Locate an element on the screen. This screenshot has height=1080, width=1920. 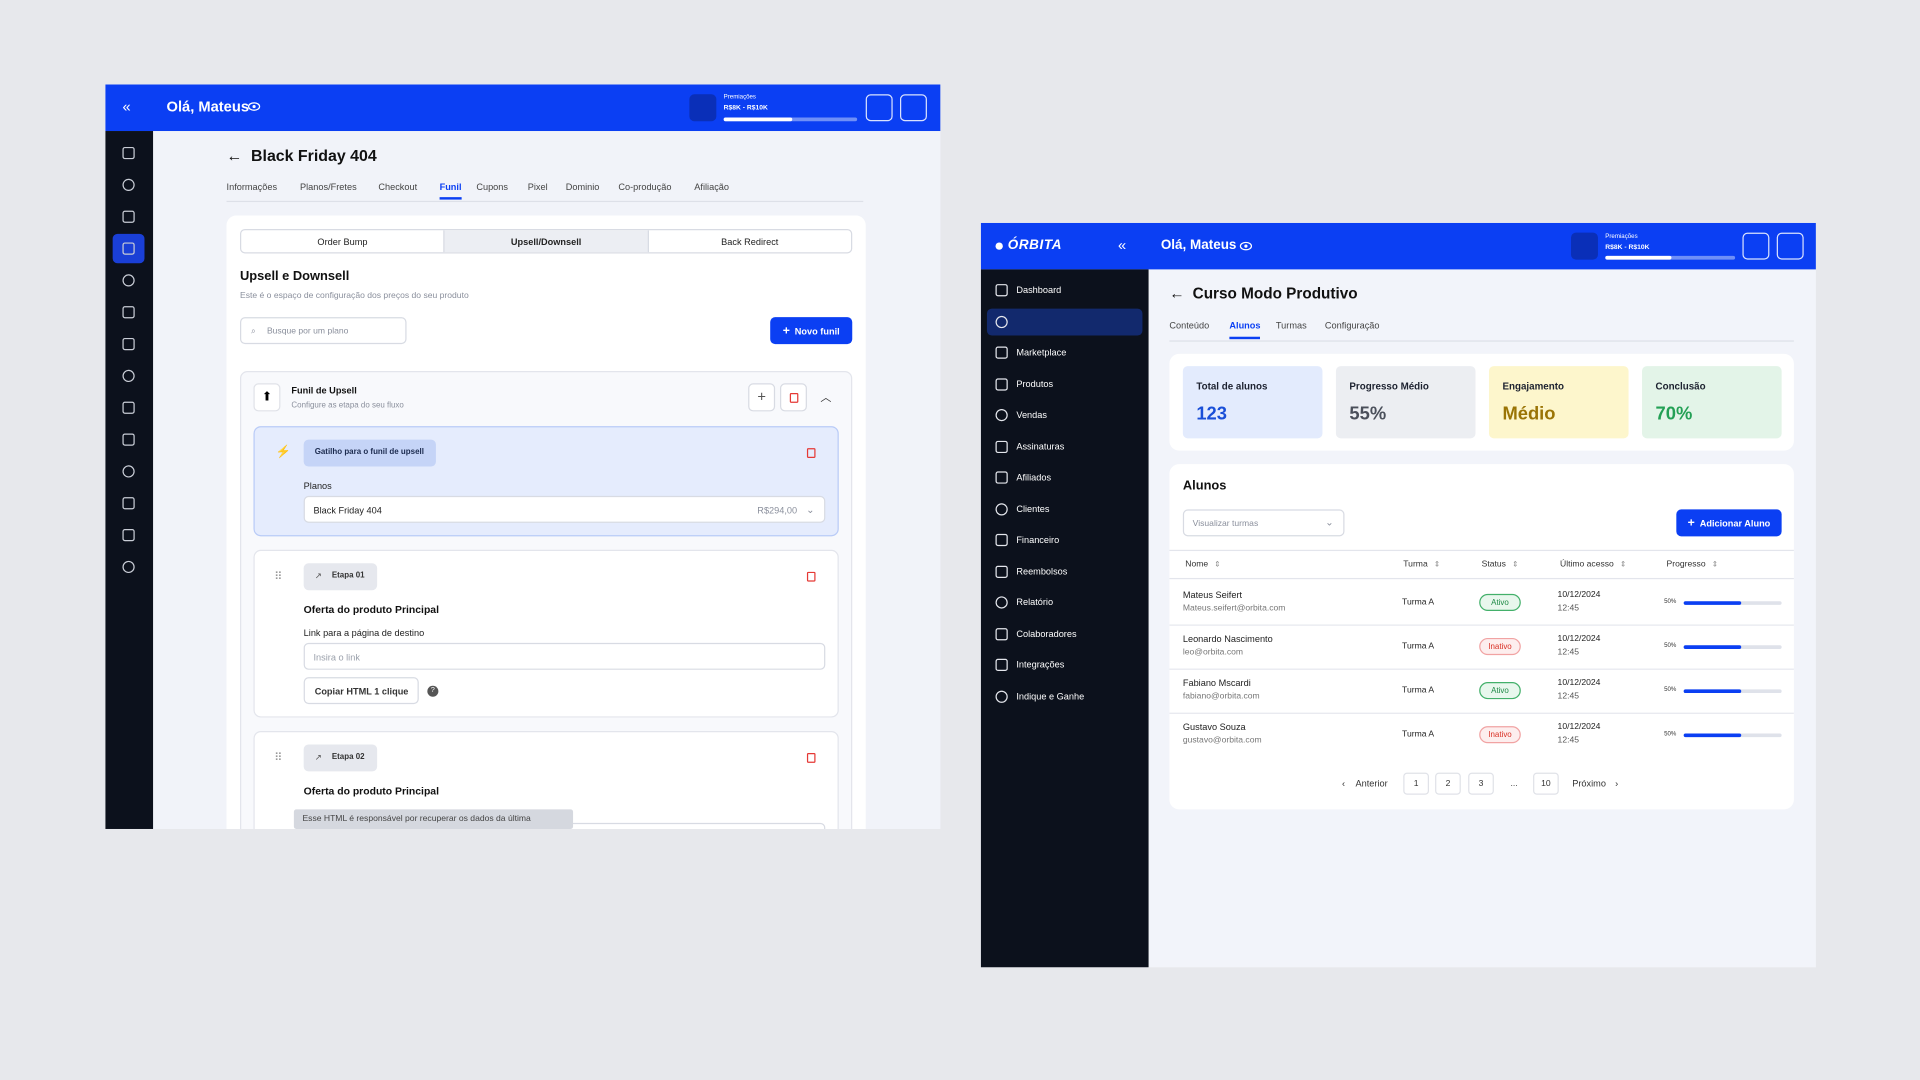
segment: Back Redirect is located at coordinates (750, 241).